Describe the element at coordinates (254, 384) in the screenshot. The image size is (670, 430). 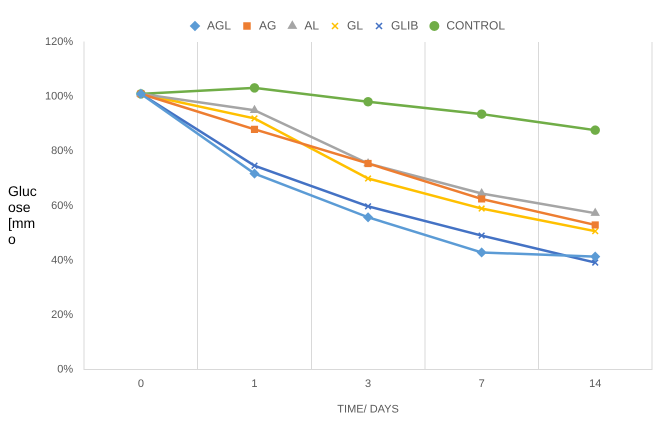
I see `x-tick-label: 1` at that location.